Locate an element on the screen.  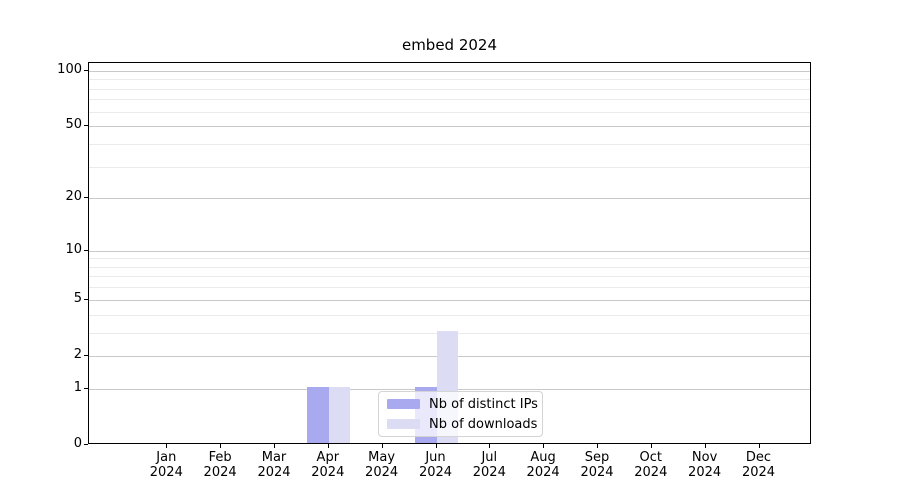
y-tick-label: 100 is located at coordinates (69, 69).